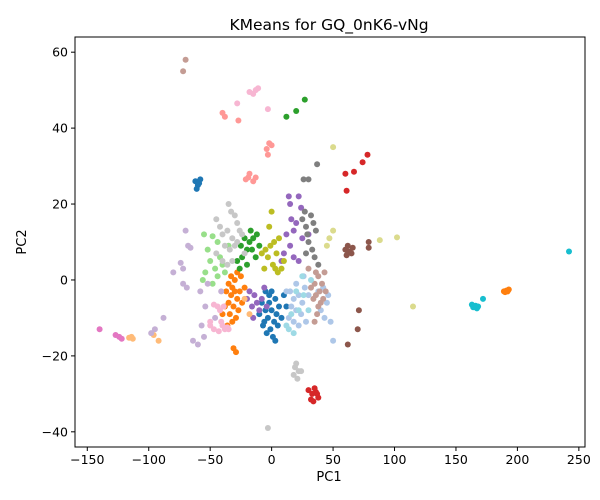 The height and width of the screenshot is (500, 600). What do you see at coordinates (60, 204) in the screenshot?
I see `y-tick-label: 20` at bounding box center [60, 204].